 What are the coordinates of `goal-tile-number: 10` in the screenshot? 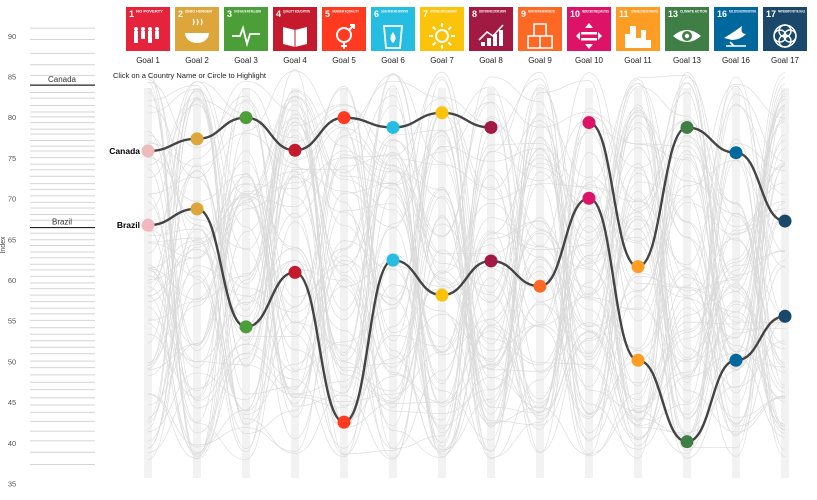 It's located at (575, 14).